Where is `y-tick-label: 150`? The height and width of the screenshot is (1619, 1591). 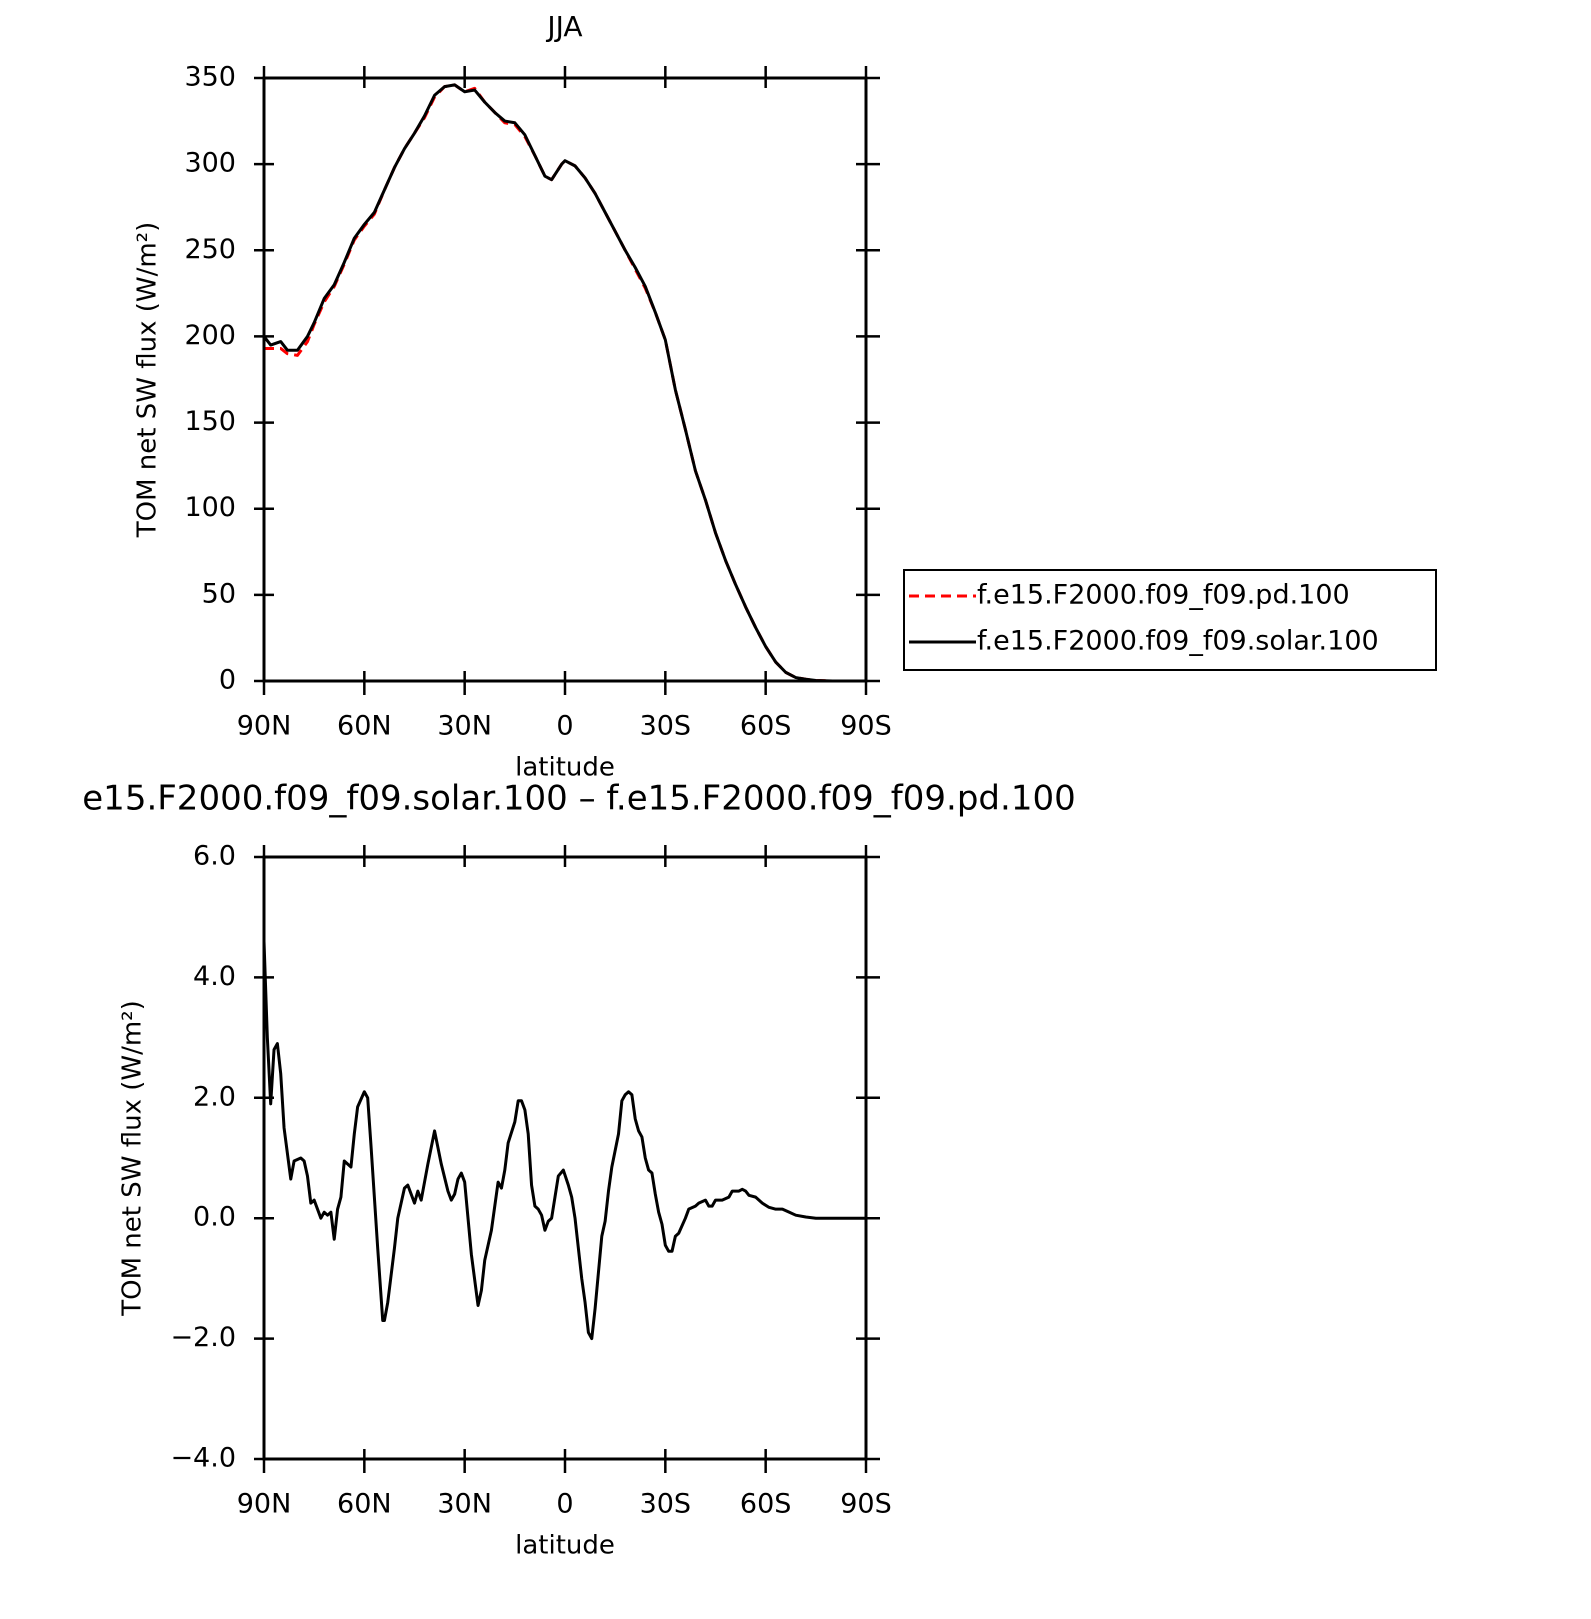 y-tick-label: 150 is located at coordinates (210, 421).